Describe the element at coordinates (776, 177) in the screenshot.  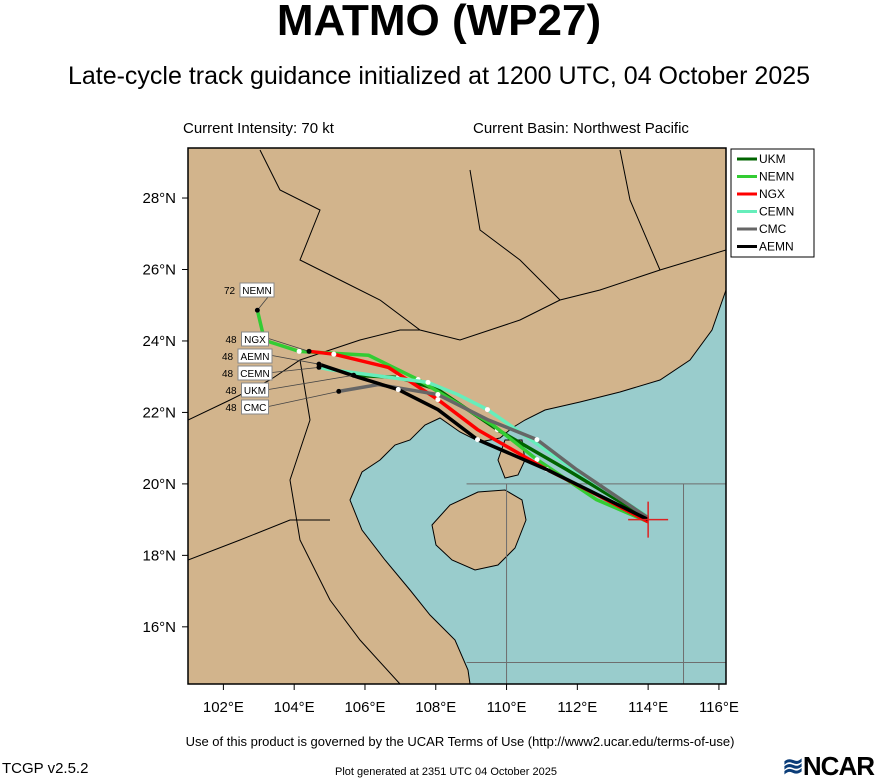
I see `legend-item: NEMN` at that location.